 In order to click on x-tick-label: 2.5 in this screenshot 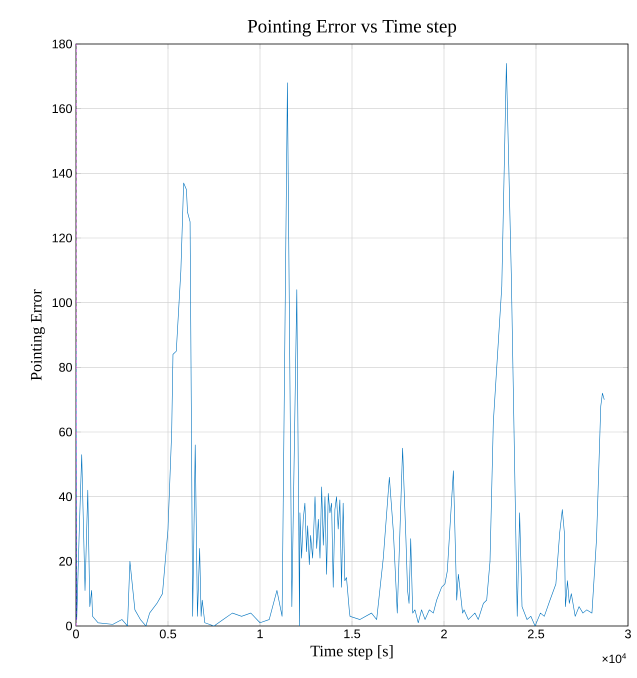, I will do `click(536, 634)`.